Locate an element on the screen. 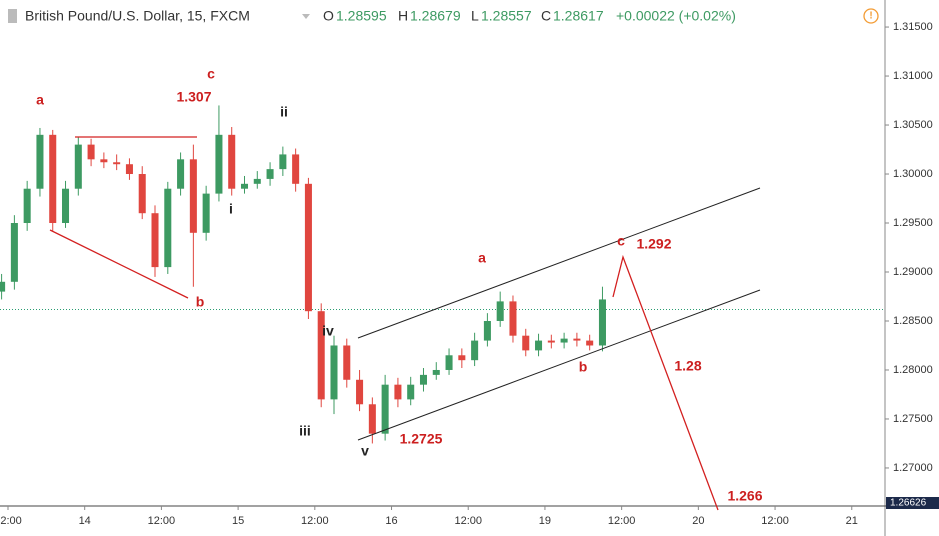 This screenshot has height=536, width=939. alert-icon is located at coordinates (871, 16).